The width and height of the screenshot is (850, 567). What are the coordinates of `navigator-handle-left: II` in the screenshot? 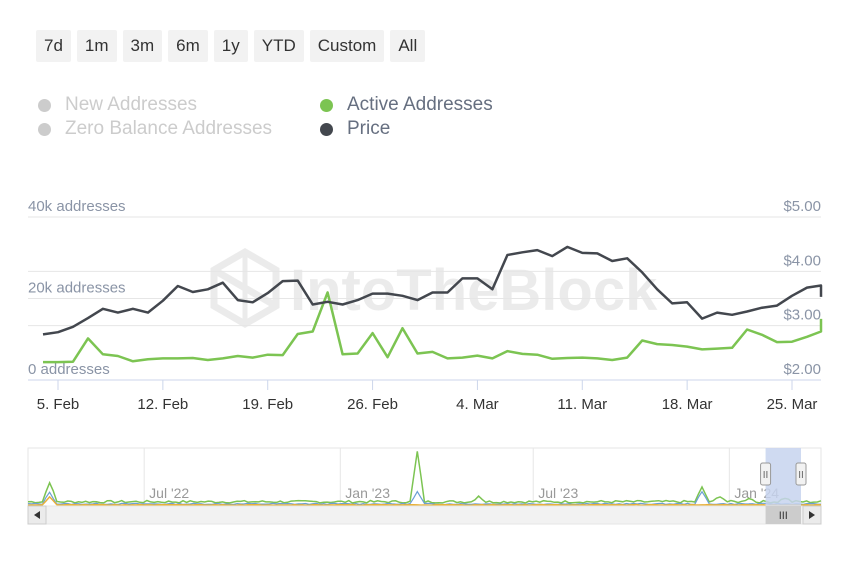 It's located at (766, 474).